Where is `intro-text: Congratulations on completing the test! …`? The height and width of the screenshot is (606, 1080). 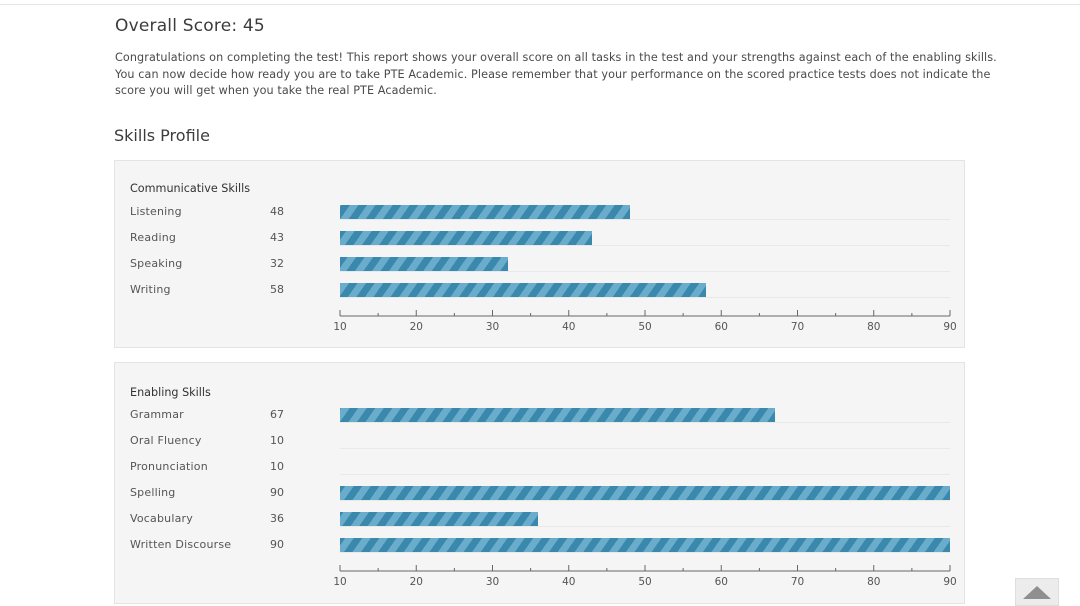 intro-text: Congratulations on completing the test! … is located at coordinates (556, 75).